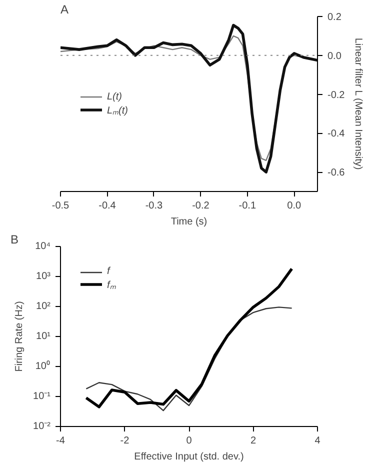  Describe the element at coordinates (42, 246) in the screenshot. I see `y-tick-label: 10⁴` at that location.